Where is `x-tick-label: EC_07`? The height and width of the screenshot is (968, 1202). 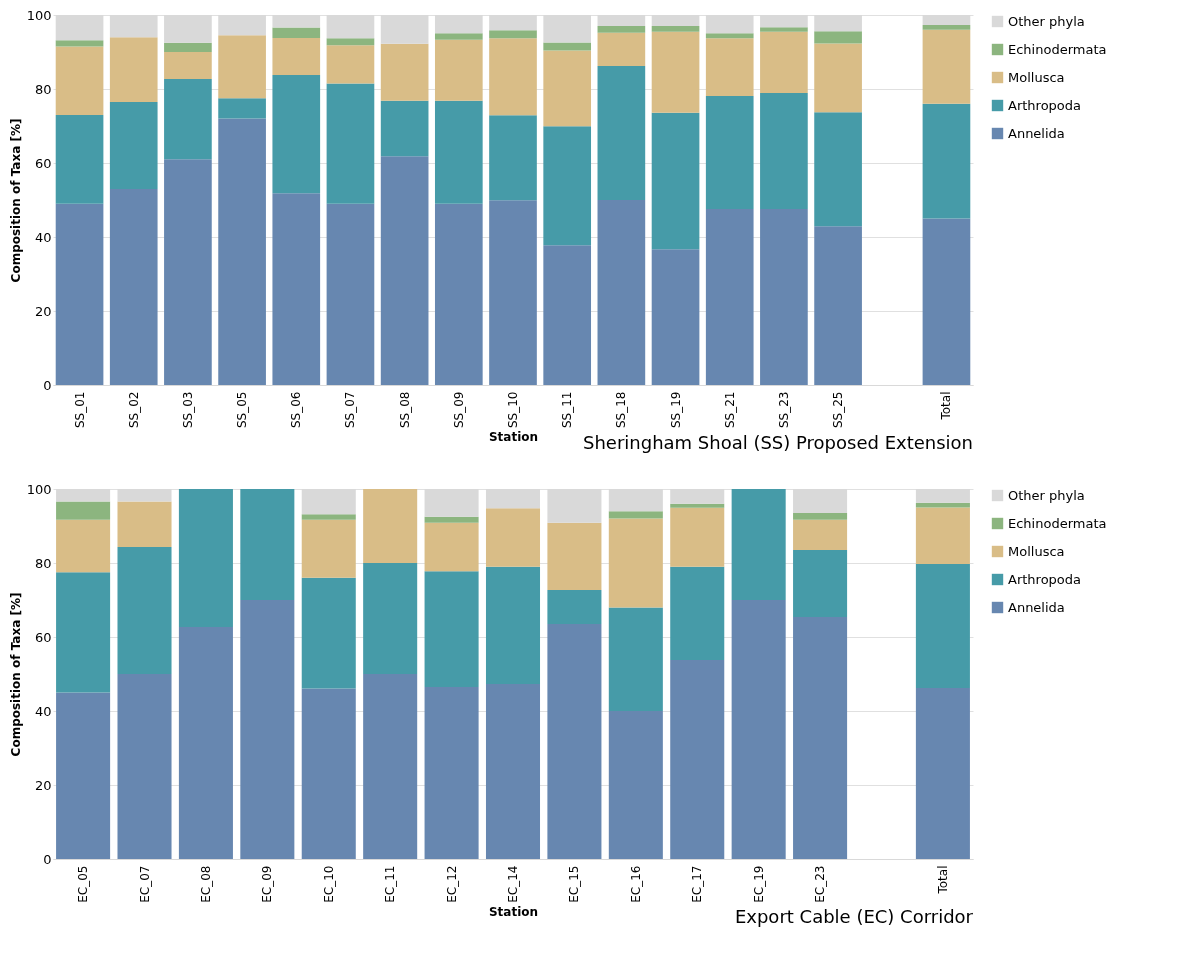 x-tick-label: EC_07 is located at coordinates (144, 884).